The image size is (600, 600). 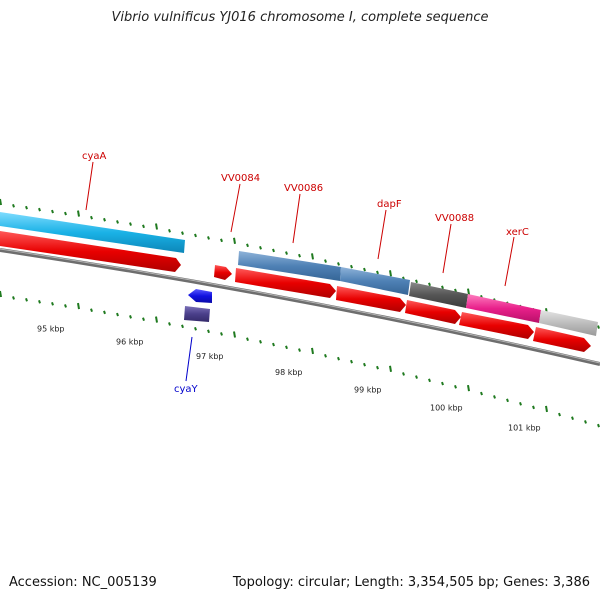 What do you see at coordinates (303, 188) in the screenshot?
I see `label-VV0086: VV0086` at bounding box center [303, 188].